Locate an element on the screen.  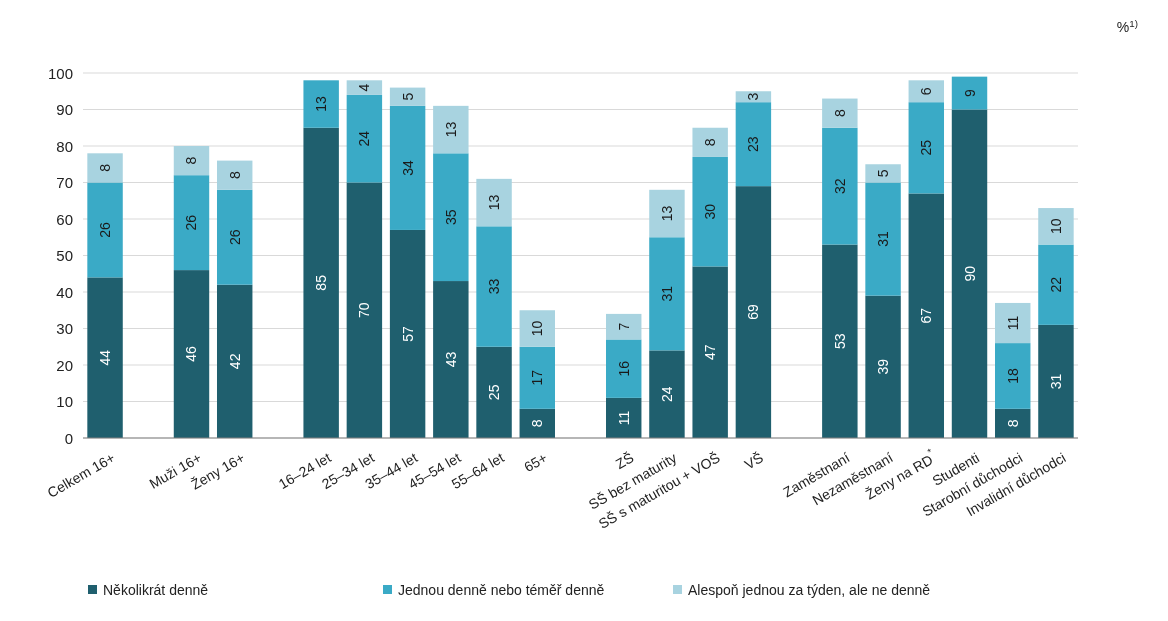
data-label: 32 is located at coordinates (839, 186).